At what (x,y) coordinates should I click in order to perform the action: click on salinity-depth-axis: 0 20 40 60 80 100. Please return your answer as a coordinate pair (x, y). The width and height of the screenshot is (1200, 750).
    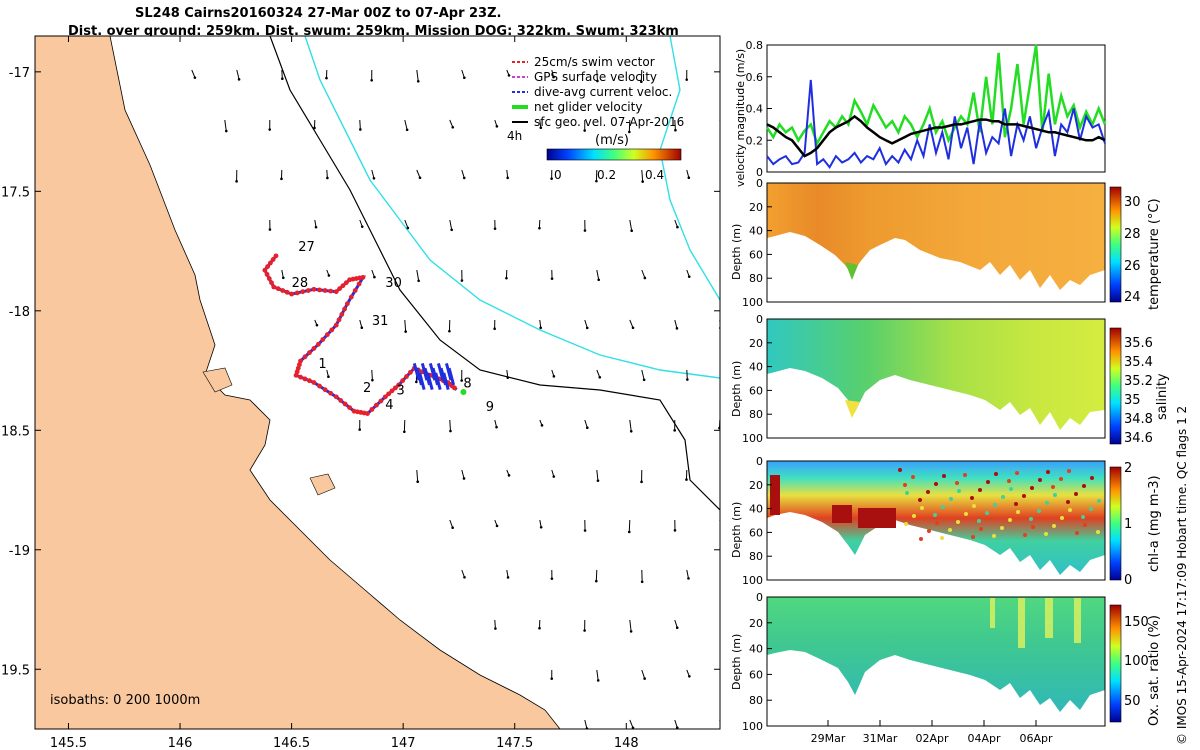
    Looking at the image, I should click on (757, 379).